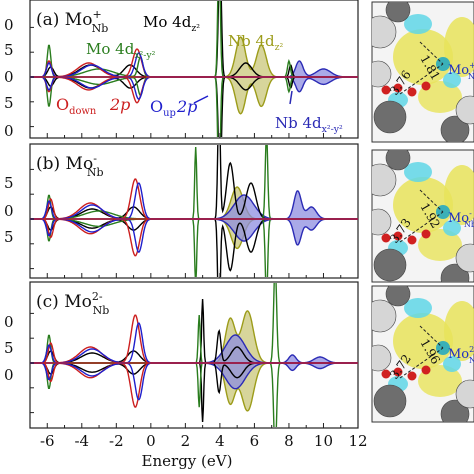  I want to click on annotation-label: Nb 4dz², so click(256, 42).